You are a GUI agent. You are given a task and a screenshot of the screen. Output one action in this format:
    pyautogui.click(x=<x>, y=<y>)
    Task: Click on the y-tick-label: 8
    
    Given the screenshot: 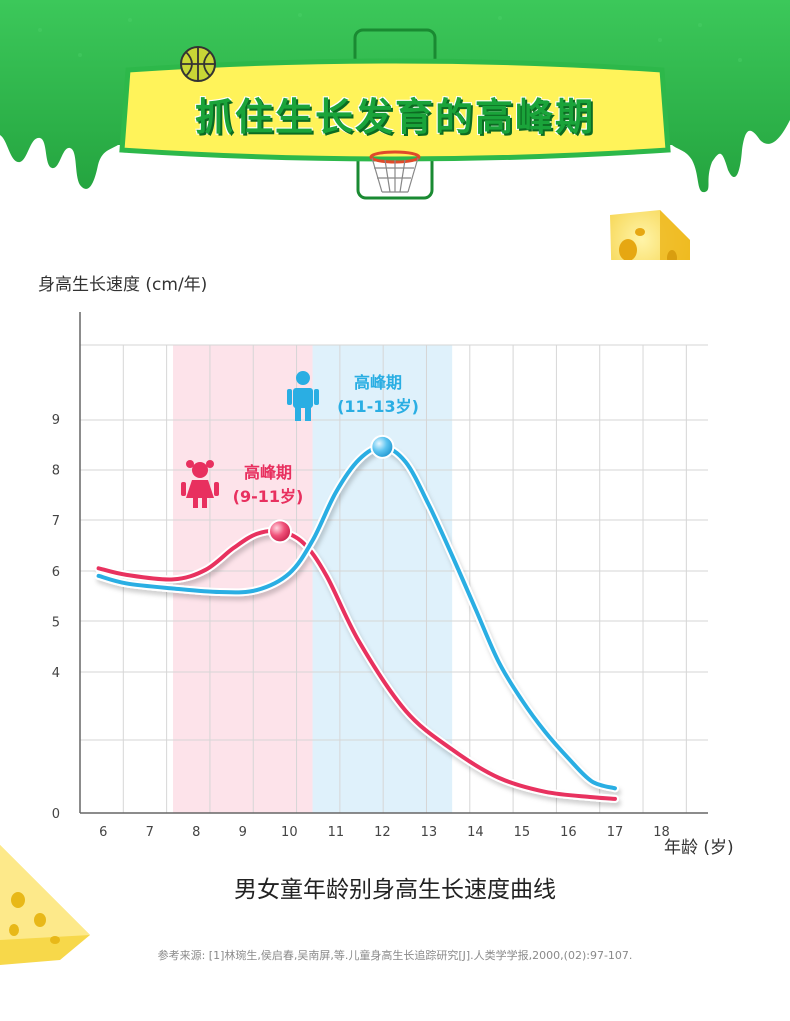 What is the action you would take?
    pyautogui.click(x=56, y=471)
    